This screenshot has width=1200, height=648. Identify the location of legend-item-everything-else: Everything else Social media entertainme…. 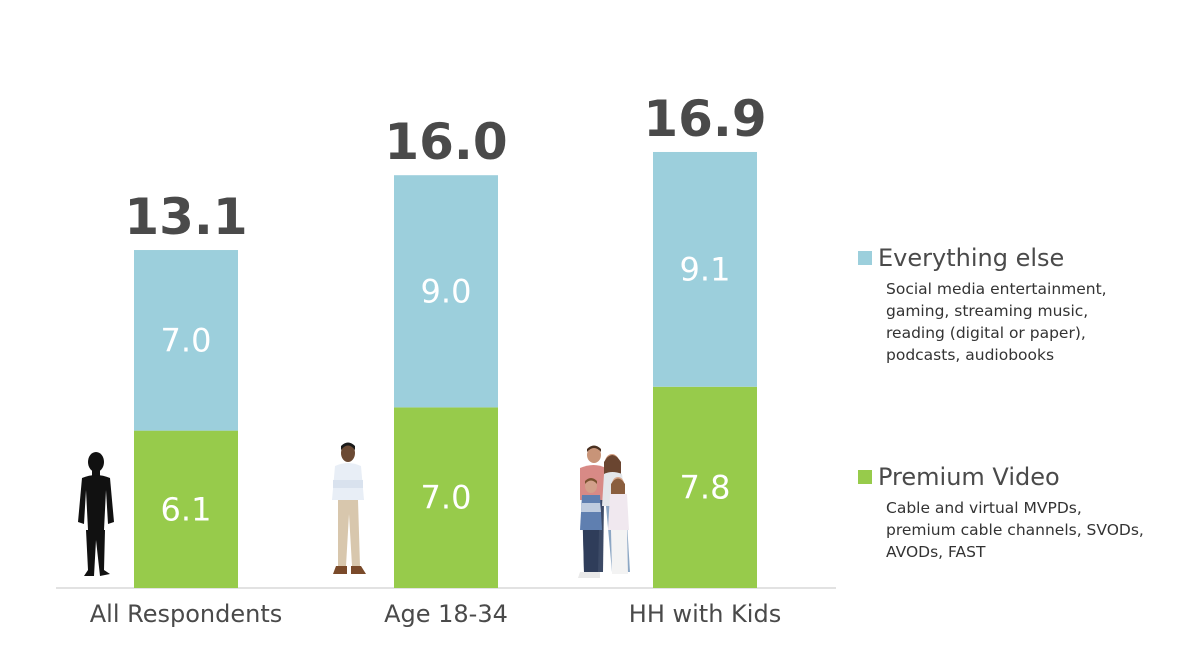
(1008, 305).